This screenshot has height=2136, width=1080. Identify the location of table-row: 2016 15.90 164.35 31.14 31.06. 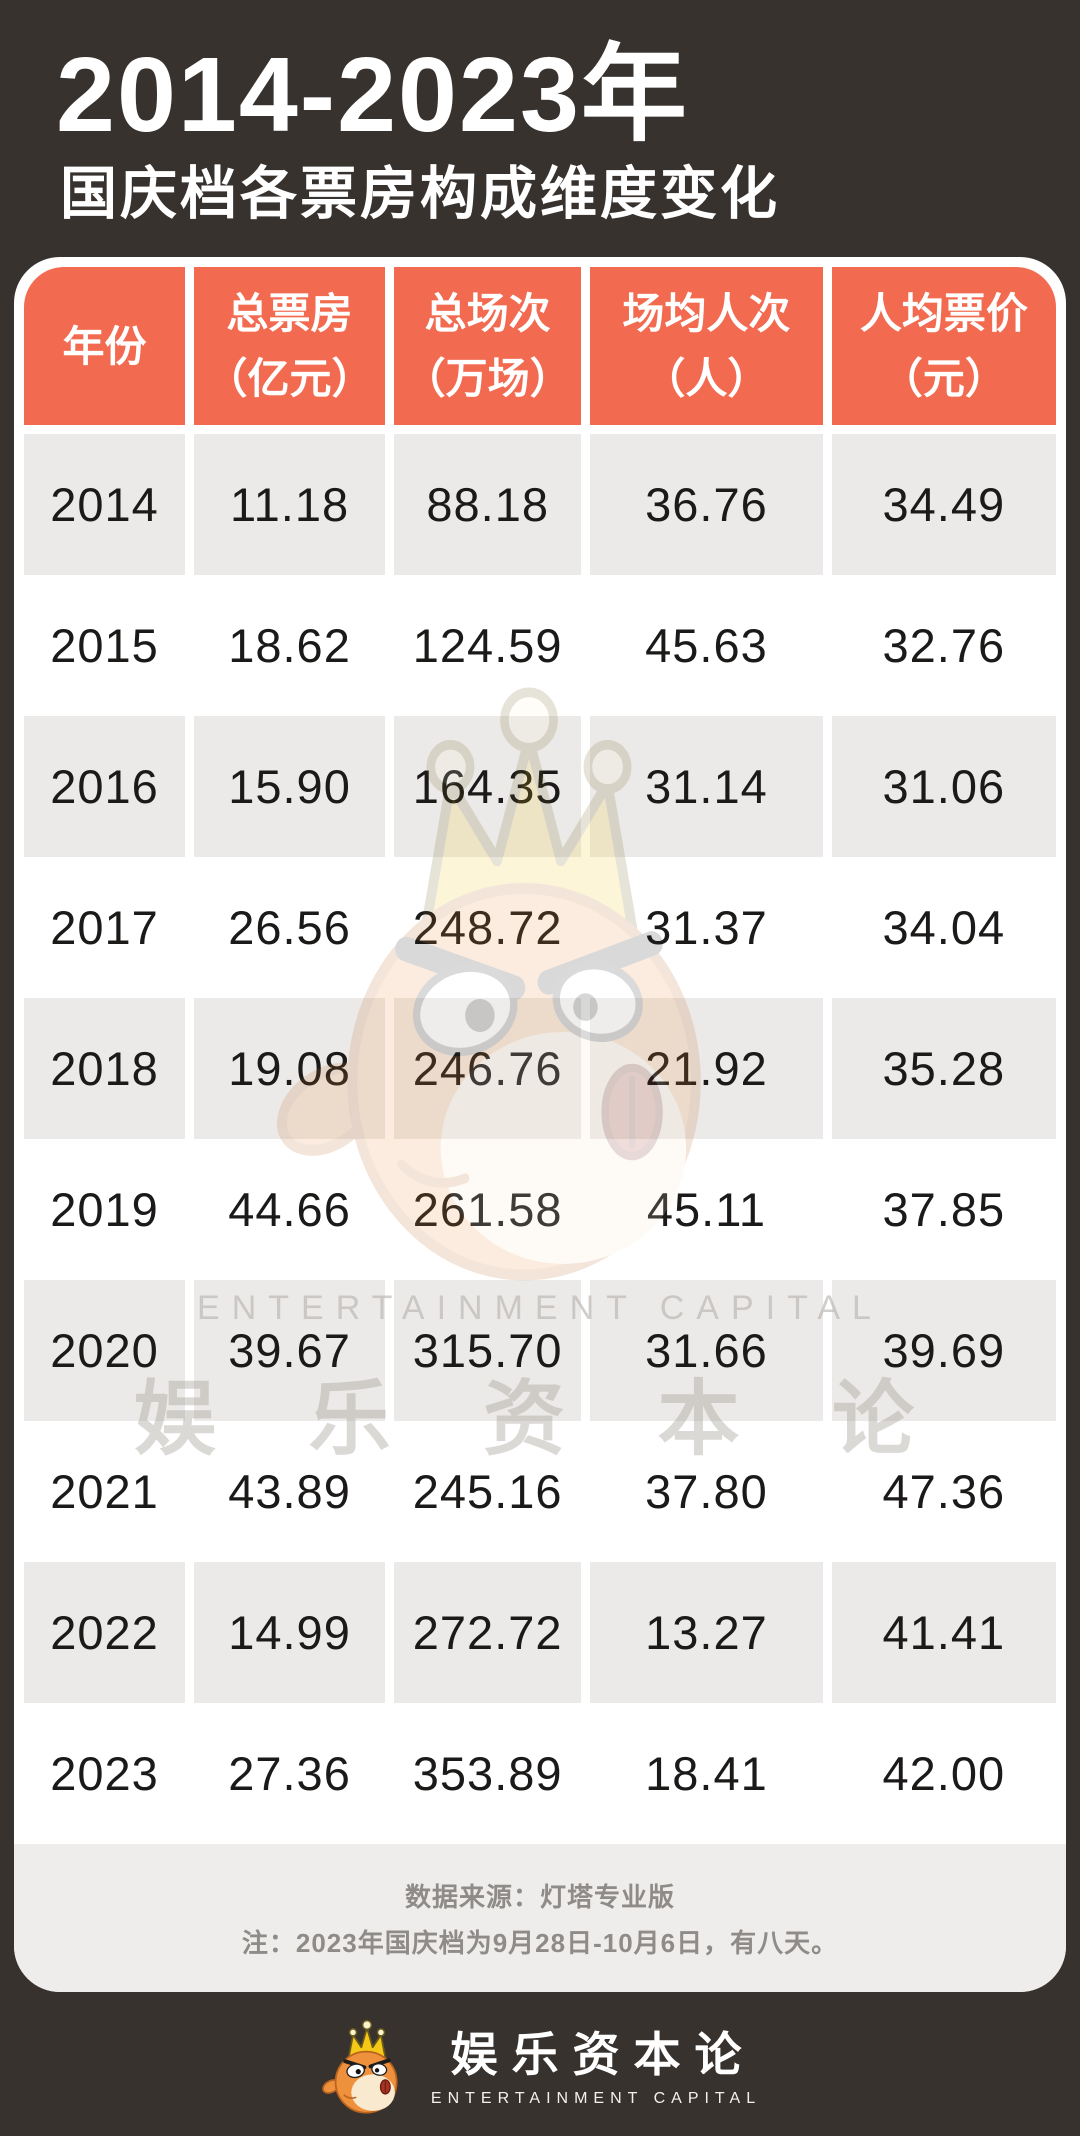
(540, 787).